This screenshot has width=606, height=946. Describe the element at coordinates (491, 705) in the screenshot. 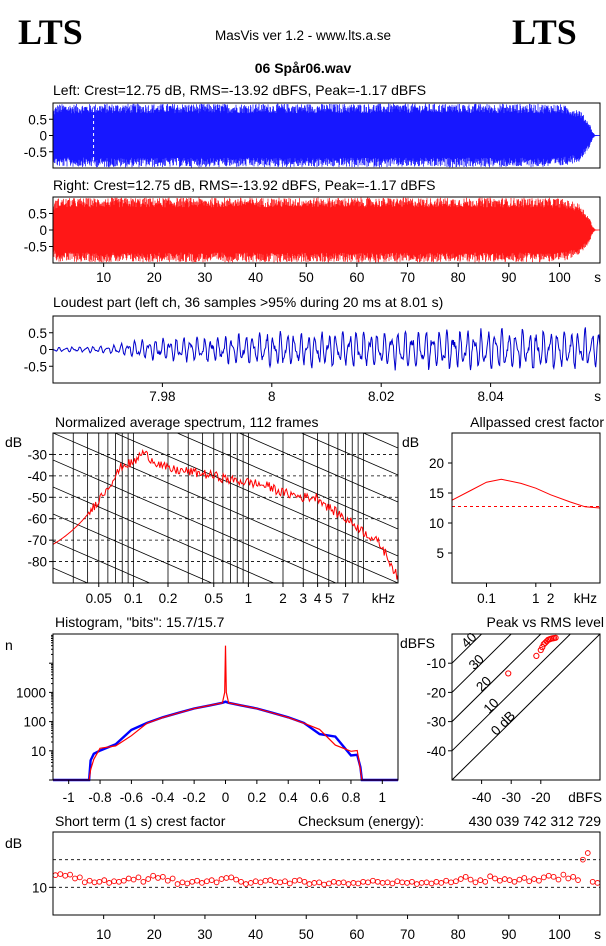

I see `diagonal-label: 10` at that location.